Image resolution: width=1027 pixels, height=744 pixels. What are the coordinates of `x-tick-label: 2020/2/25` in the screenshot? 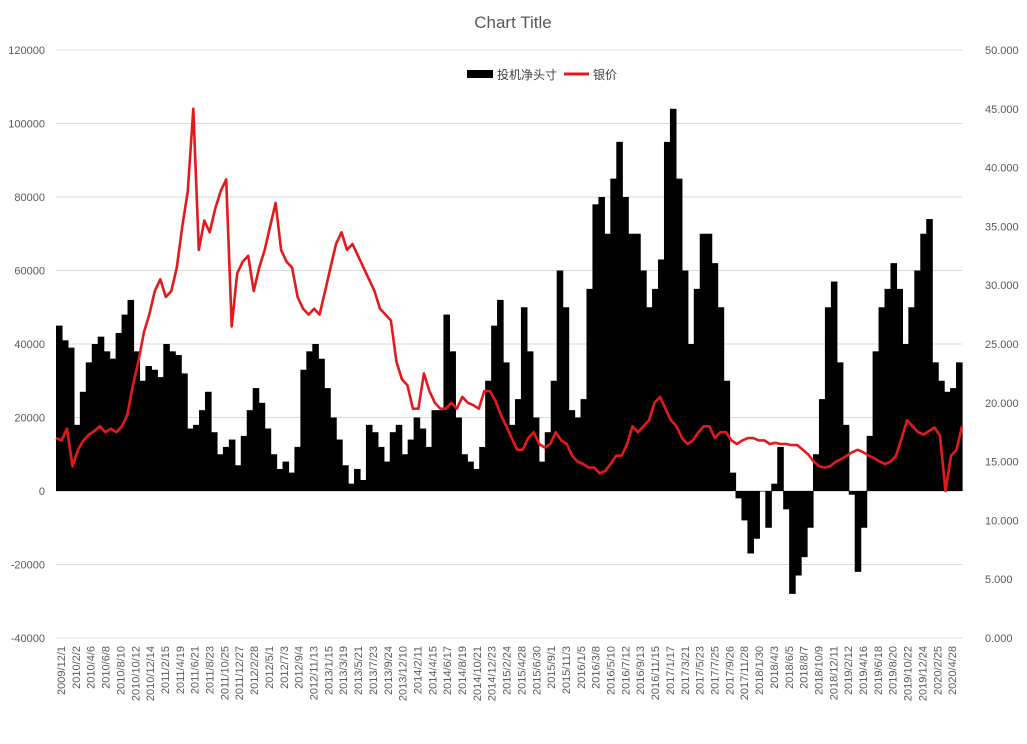 It's located at (938, 670).